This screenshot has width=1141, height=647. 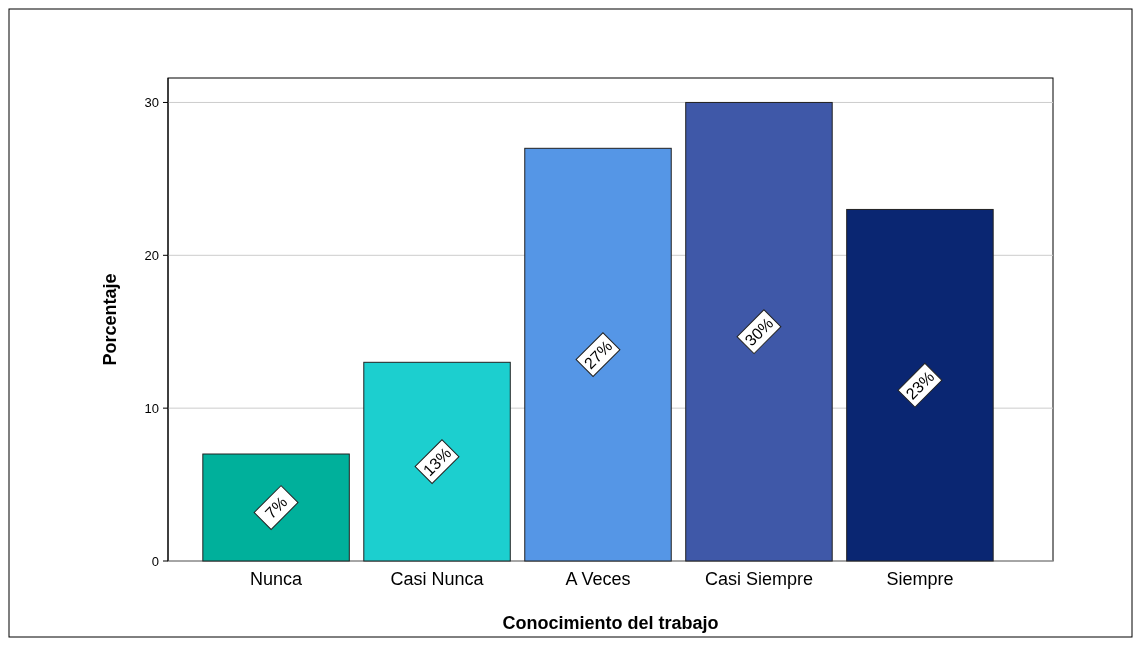 What do you see at coordinates (920, 579) in the screenshot?
I see `x-tick-label: Siempre` at bounding box center [920, 579].